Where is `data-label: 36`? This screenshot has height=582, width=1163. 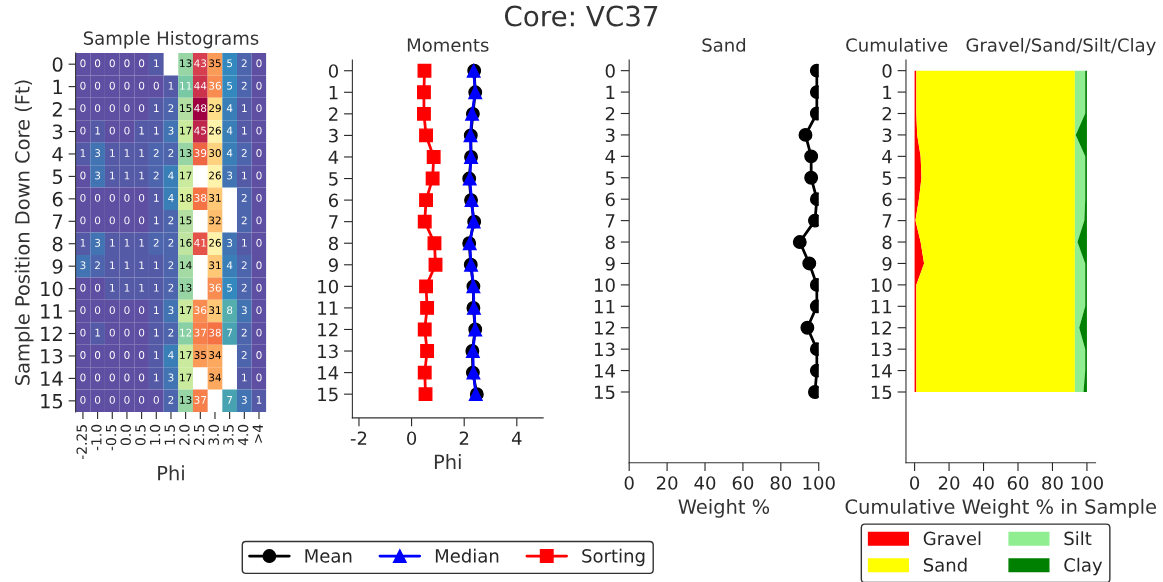 data-label: 36 is located at coordinates (215, 85).